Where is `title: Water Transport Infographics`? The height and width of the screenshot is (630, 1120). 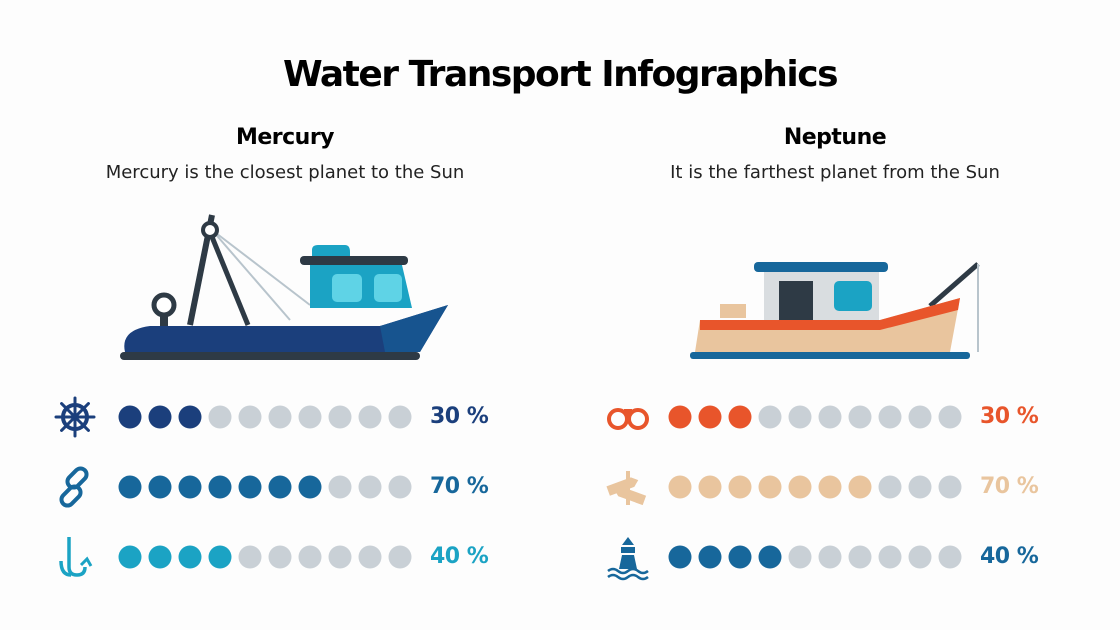 title: Water Transport Infographics is located at coordinates (560, 74).